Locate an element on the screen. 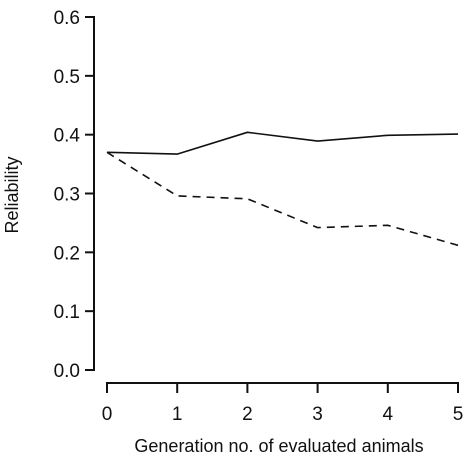  y-axis: 0.0 0.1 0.2 0.3 0.4 0.5 0.6 is located at coordinates (74, 195).